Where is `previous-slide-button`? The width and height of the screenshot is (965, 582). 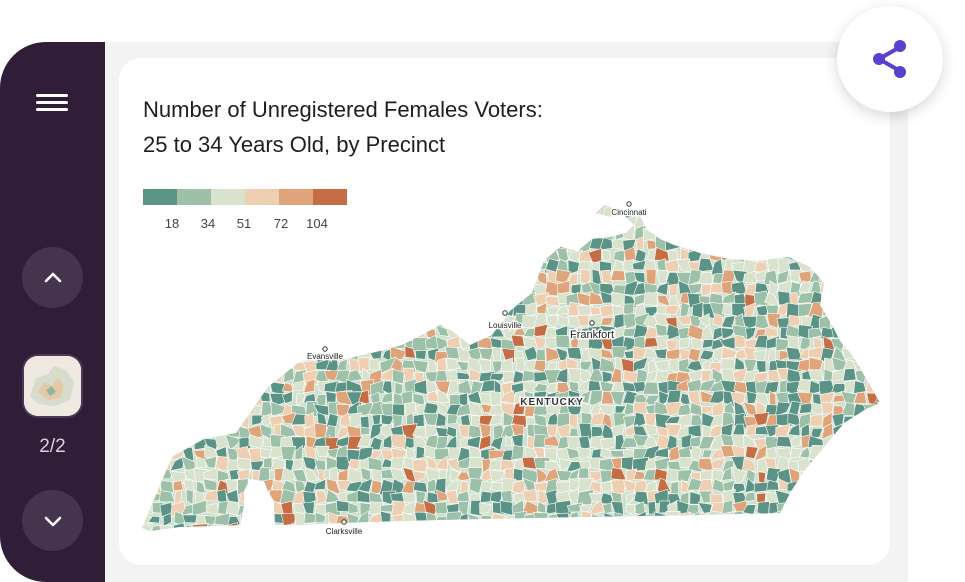 previous-slide-button is located at coordinates (52, 277).